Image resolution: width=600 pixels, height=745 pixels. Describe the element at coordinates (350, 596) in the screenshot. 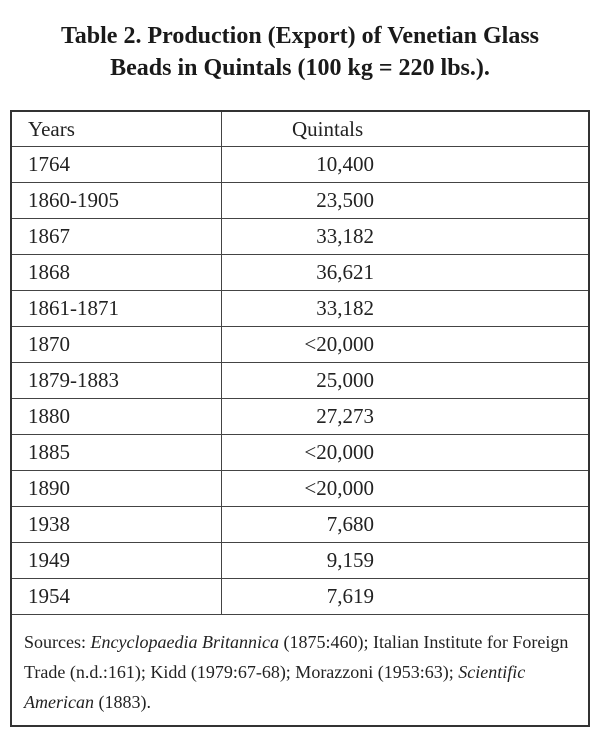

I see `quintals-value: 7,619` at that location.